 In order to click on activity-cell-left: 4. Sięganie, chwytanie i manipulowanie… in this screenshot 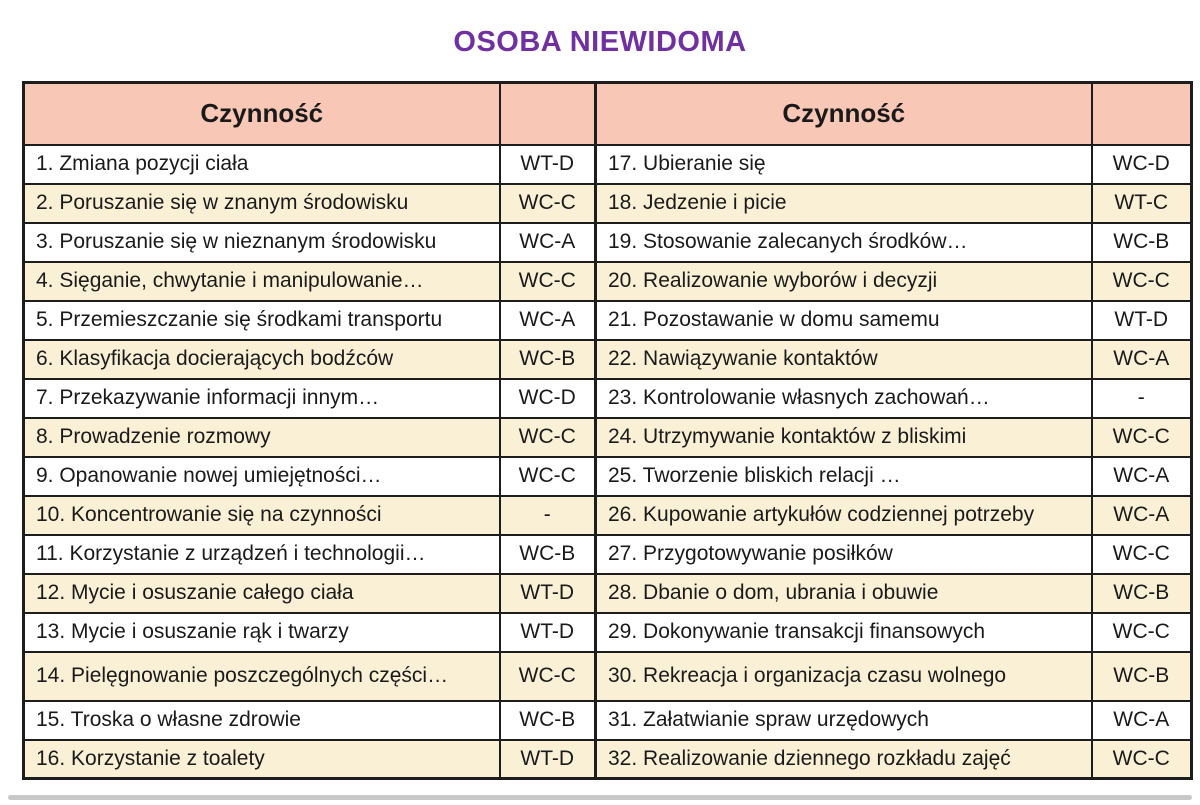, I will do `click(261, 281)`.